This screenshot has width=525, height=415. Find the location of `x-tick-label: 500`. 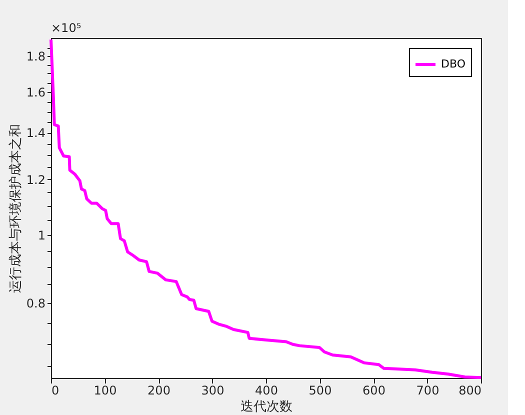

x-tick-label: 500 is located at coordinates (320, 391).